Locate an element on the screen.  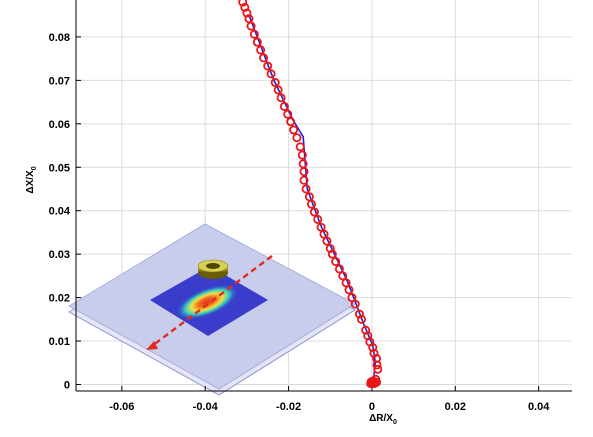
x-tick-label: -0.06 is located at coordinates (121, 407).